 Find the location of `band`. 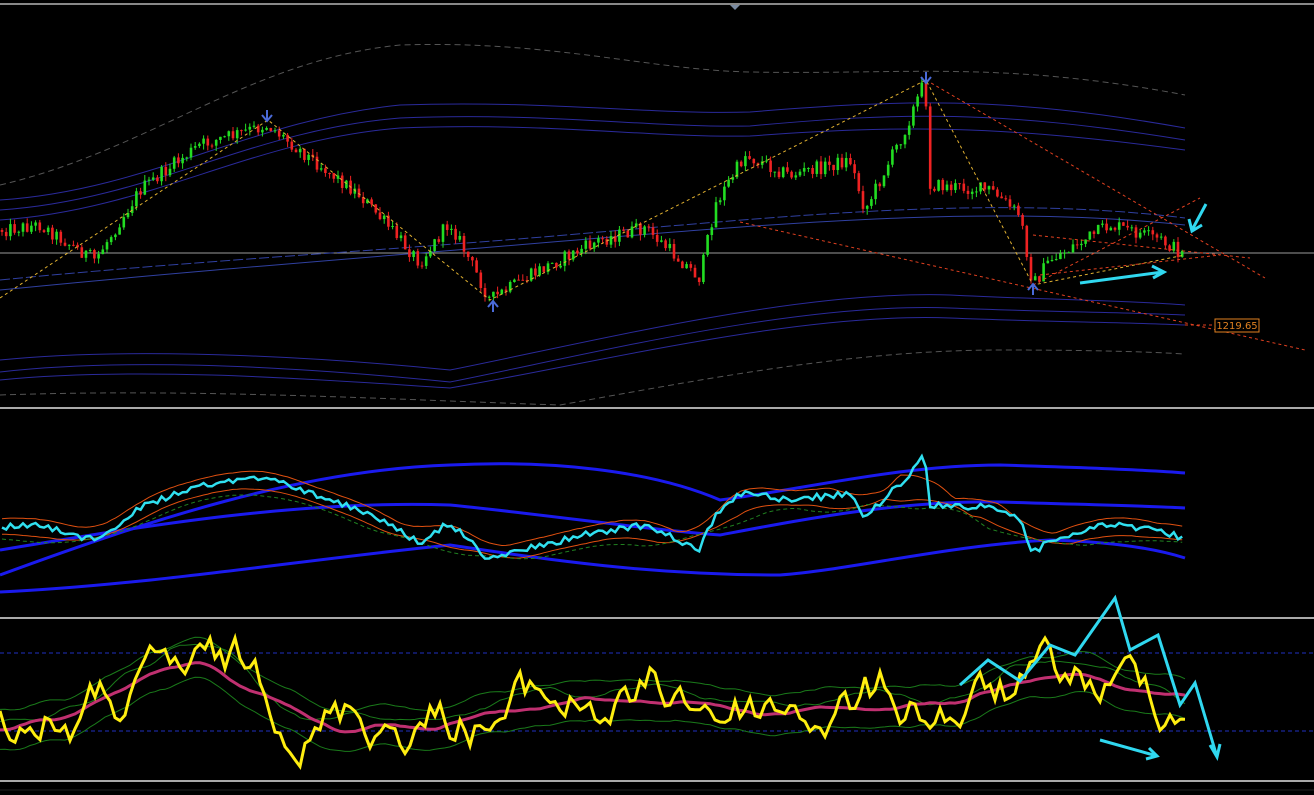

band is located at coordinates (593, 163).